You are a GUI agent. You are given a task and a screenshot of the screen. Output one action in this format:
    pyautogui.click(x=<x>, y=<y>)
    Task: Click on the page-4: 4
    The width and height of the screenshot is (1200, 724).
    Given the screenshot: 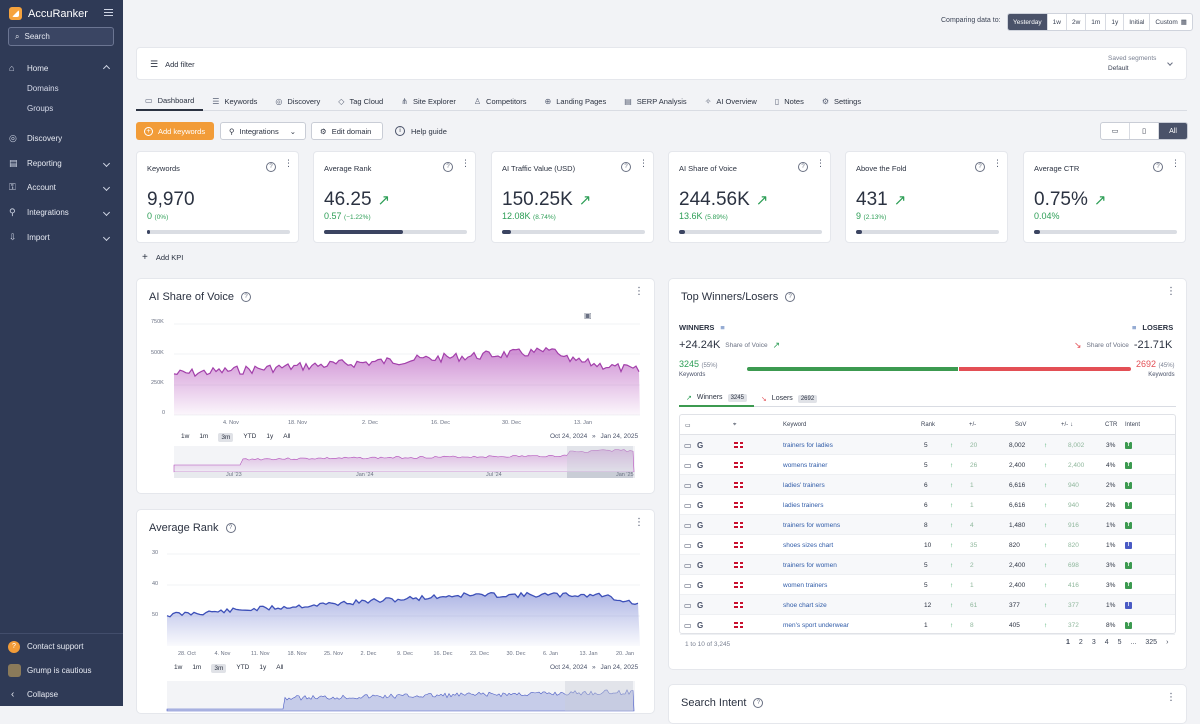 What is the action you would take?
    pyautogui.click(x=1106, y=642)
    